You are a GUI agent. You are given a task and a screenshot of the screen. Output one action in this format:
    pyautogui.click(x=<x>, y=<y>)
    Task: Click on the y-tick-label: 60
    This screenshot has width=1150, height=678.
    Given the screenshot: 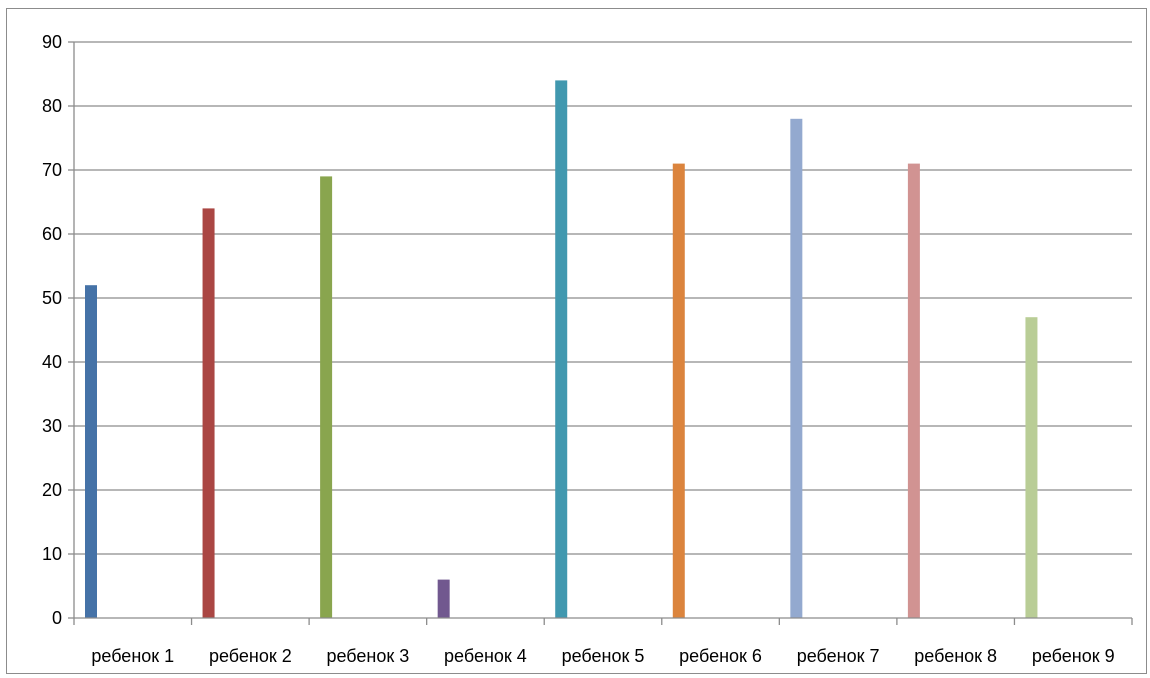 What is the action you would take?
    pyautogui.click(x=52, y=234)
    